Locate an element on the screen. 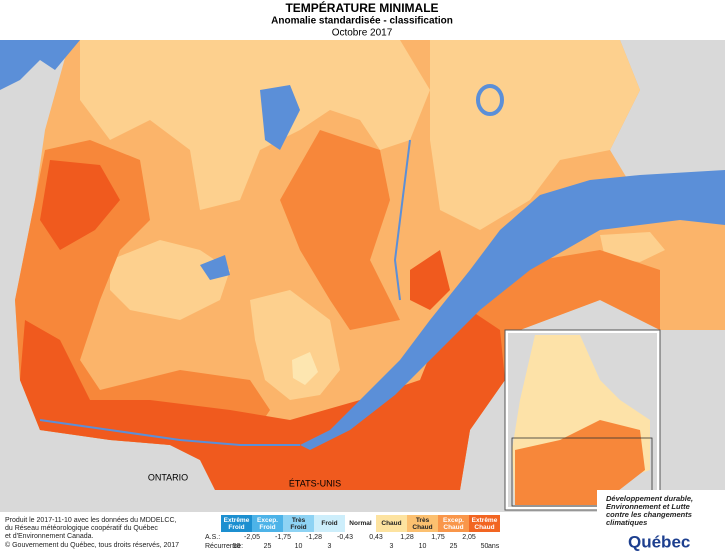  inset-region is located at coordinates (580, 462).